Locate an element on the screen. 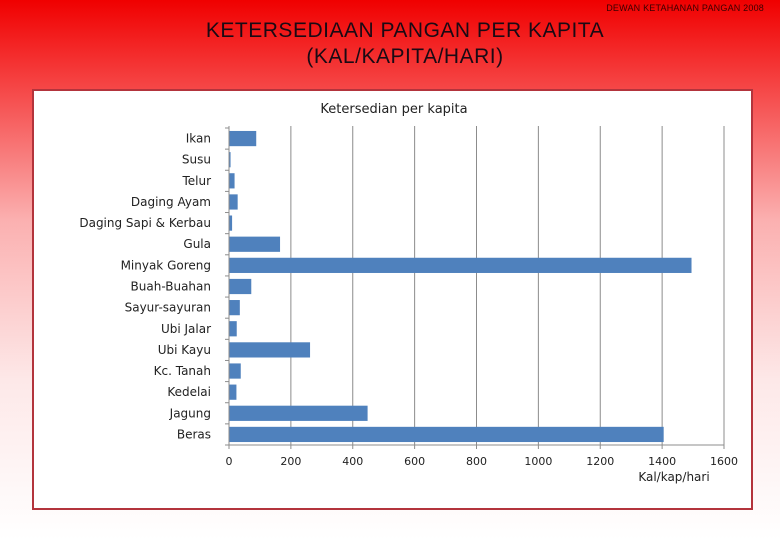 This screenshot has width=780, height=540. category-label: Daging Ayam is located at coordinates (171, 202).